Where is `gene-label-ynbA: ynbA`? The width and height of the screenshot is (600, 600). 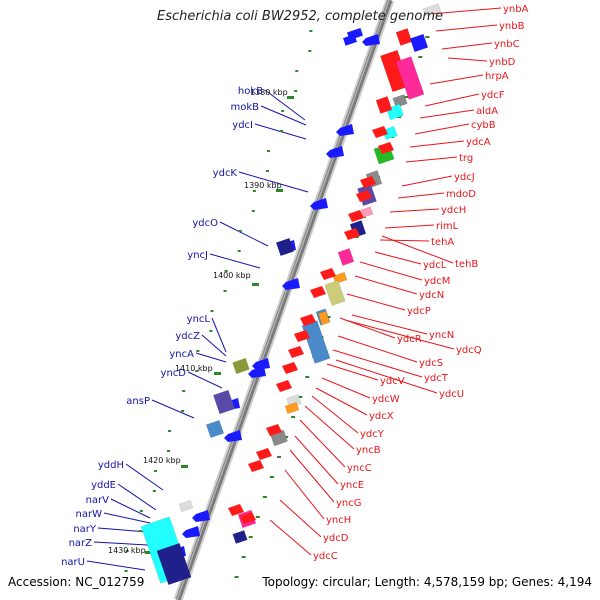
gene-label-ynbA: ynbA is located at coordinates (516, 9).